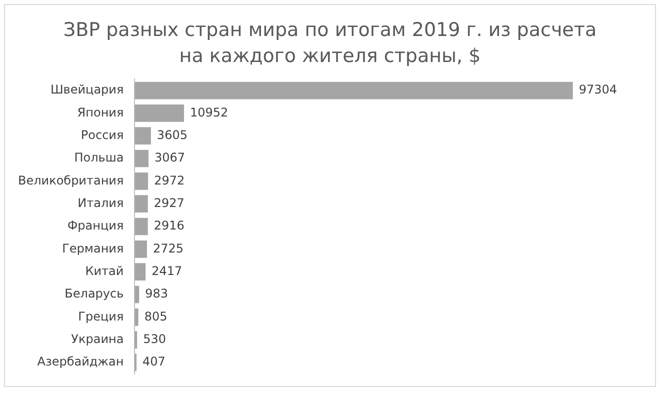 This screenshot has height=393, width=662. I want to click on data-label: 2916, so click(169, 225).